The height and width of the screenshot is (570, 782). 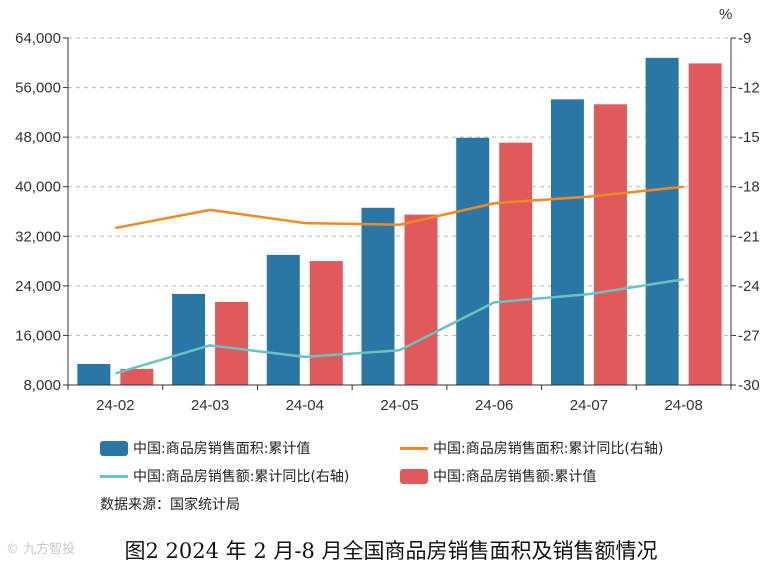 I want to click on line-sales-area-yoy, so click(x=399, y=207).